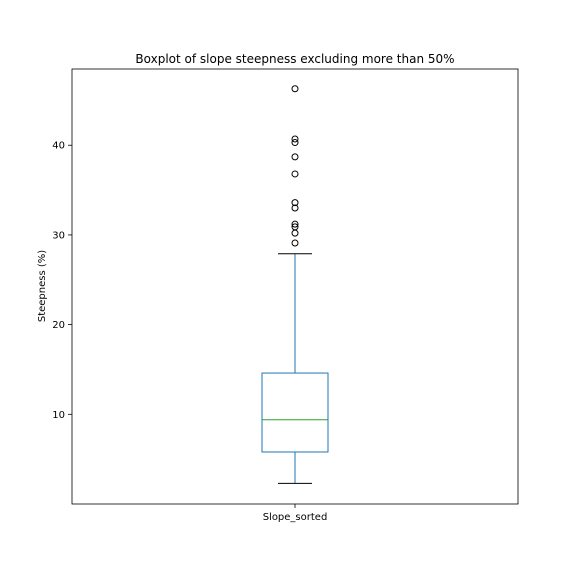  What do you see at coordinates (58, 235) in the screenshot?
I see `y-tick-label: 30` at bounding box center [58, 235].